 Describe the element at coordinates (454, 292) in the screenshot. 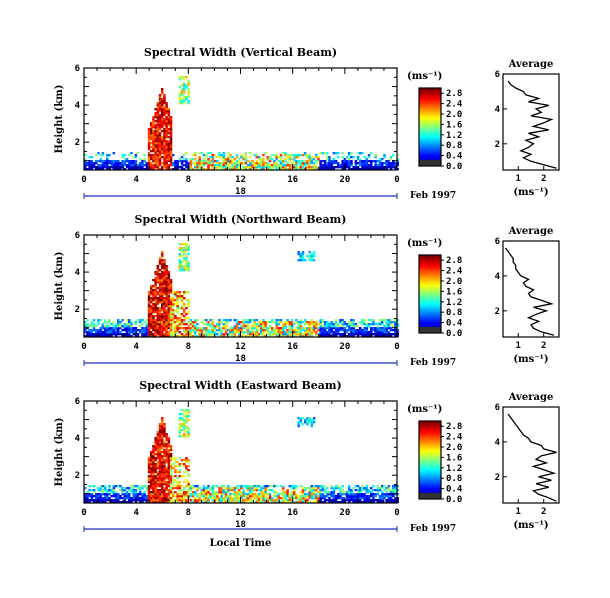

I see `colorbar-tick-label: 1.6` at that location.